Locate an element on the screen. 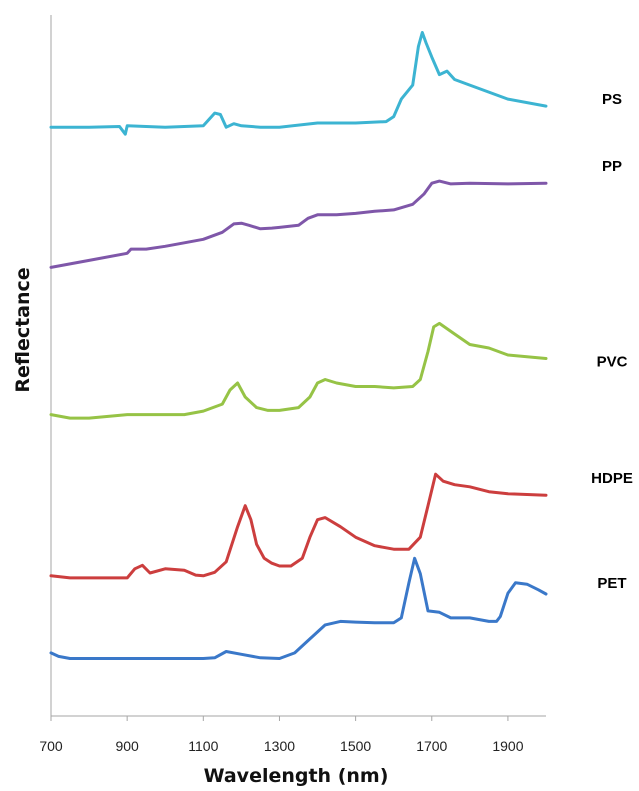 Image resolution: width=639 pixels, height=791 pixels. x-tick-label: 1300 is located at coordinates (279, 746).